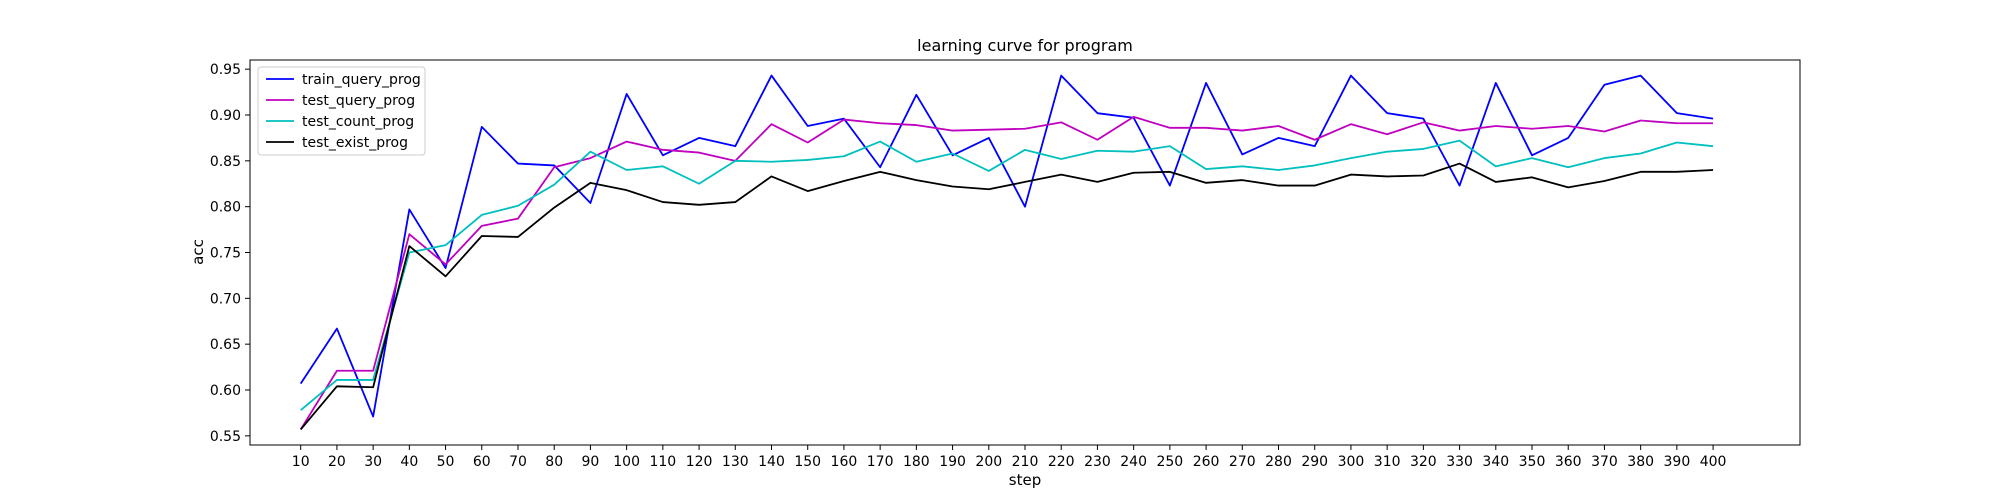 This screenshot has height=500, width=2000. Describe the element at coordinates (225, 391) in the screenshot. I see `y-tick-label: 0.60` at that location.